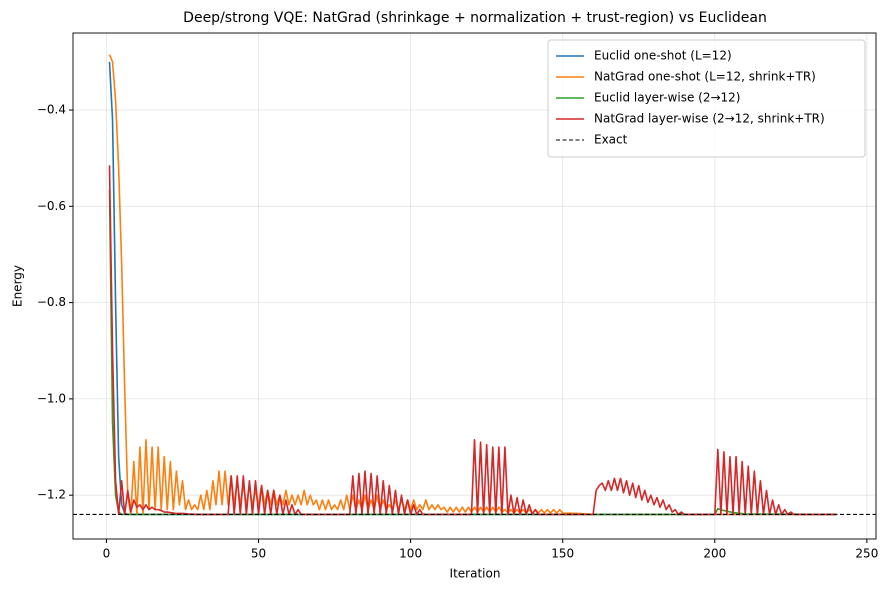  Describe the element at coordinates (709, 119) in the screenshot. I see `legend-label: NatGrad layer-wise (2→12, shrink+TR)` at that location.